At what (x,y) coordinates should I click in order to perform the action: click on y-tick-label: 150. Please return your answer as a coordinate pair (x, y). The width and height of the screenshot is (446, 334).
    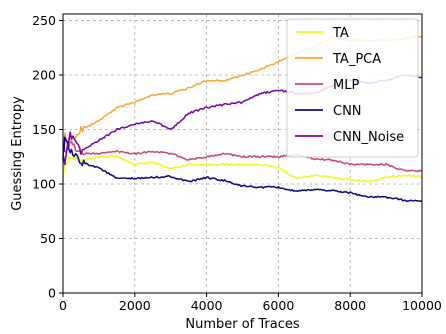
    Looking at the image, I should click on (44, 129).